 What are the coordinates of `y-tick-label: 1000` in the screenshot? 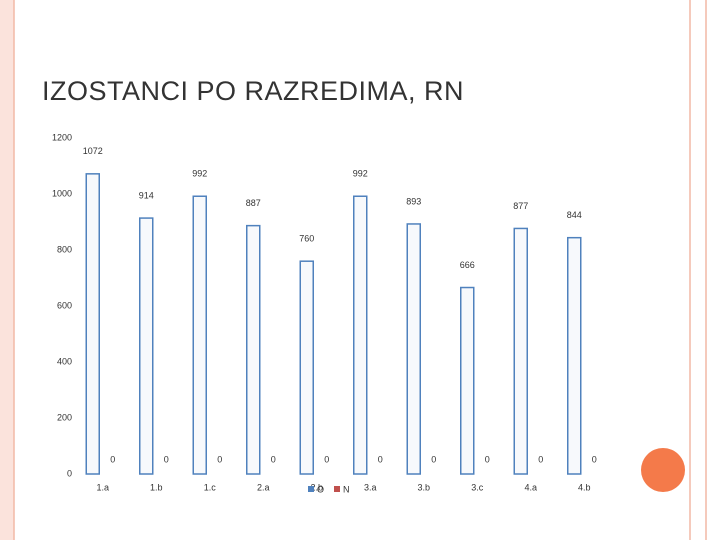 It's located at (62, 193).